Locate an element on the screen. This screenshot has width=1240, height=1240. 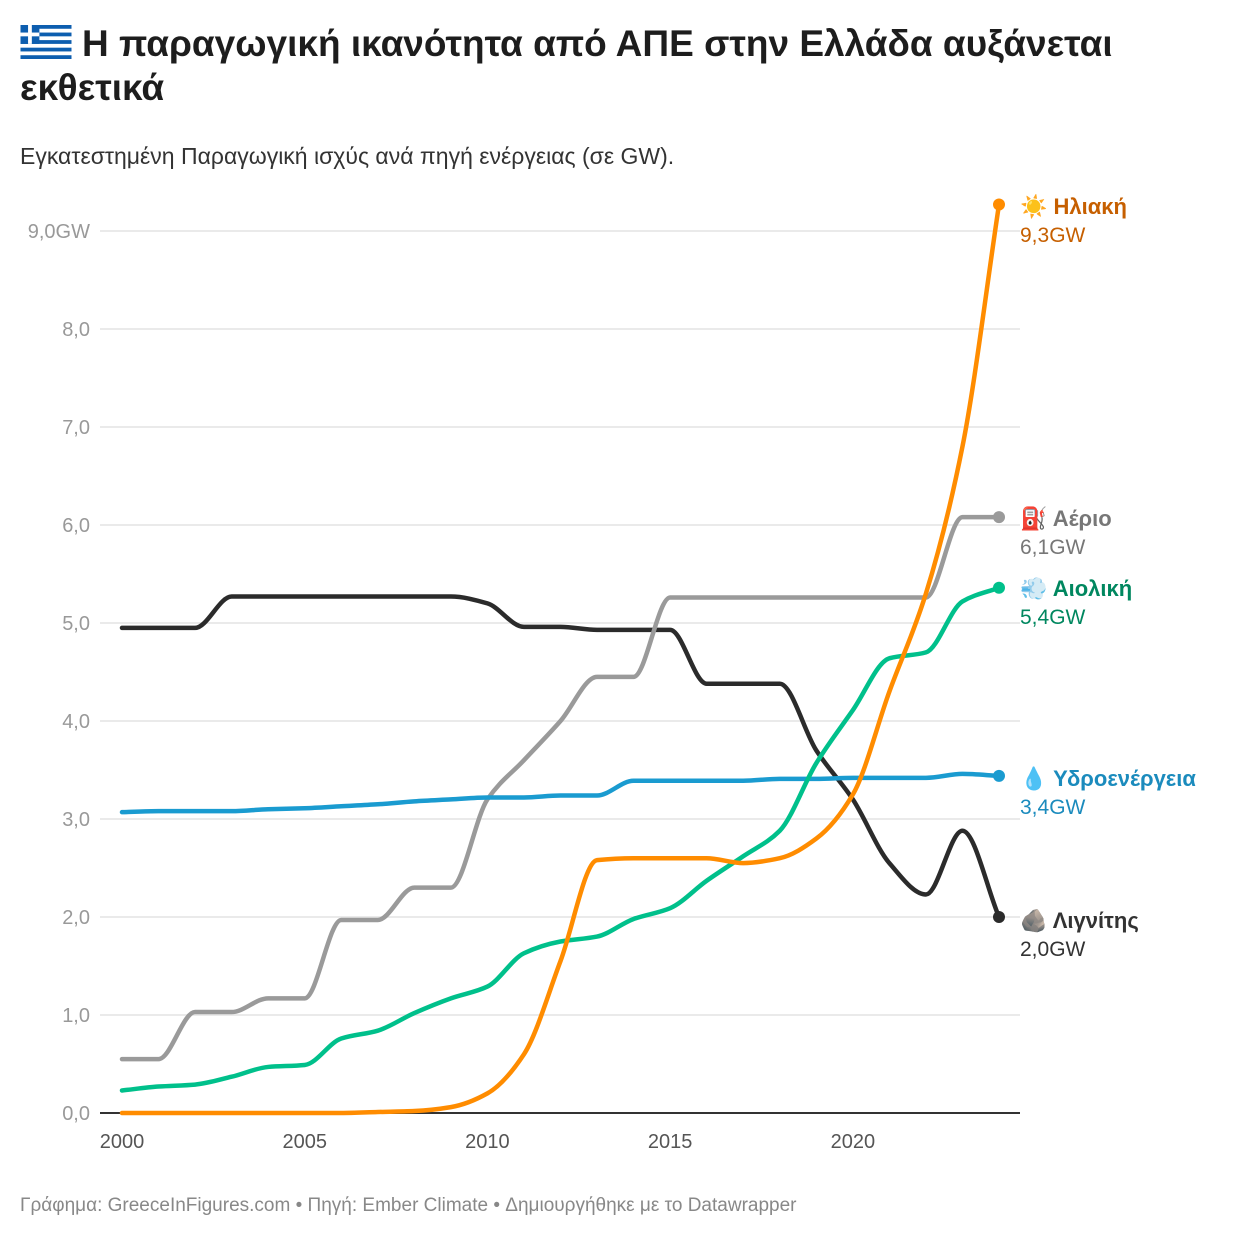
series-4-label: ☀️ Ηλιακή is located at coordinates (1073, 206).